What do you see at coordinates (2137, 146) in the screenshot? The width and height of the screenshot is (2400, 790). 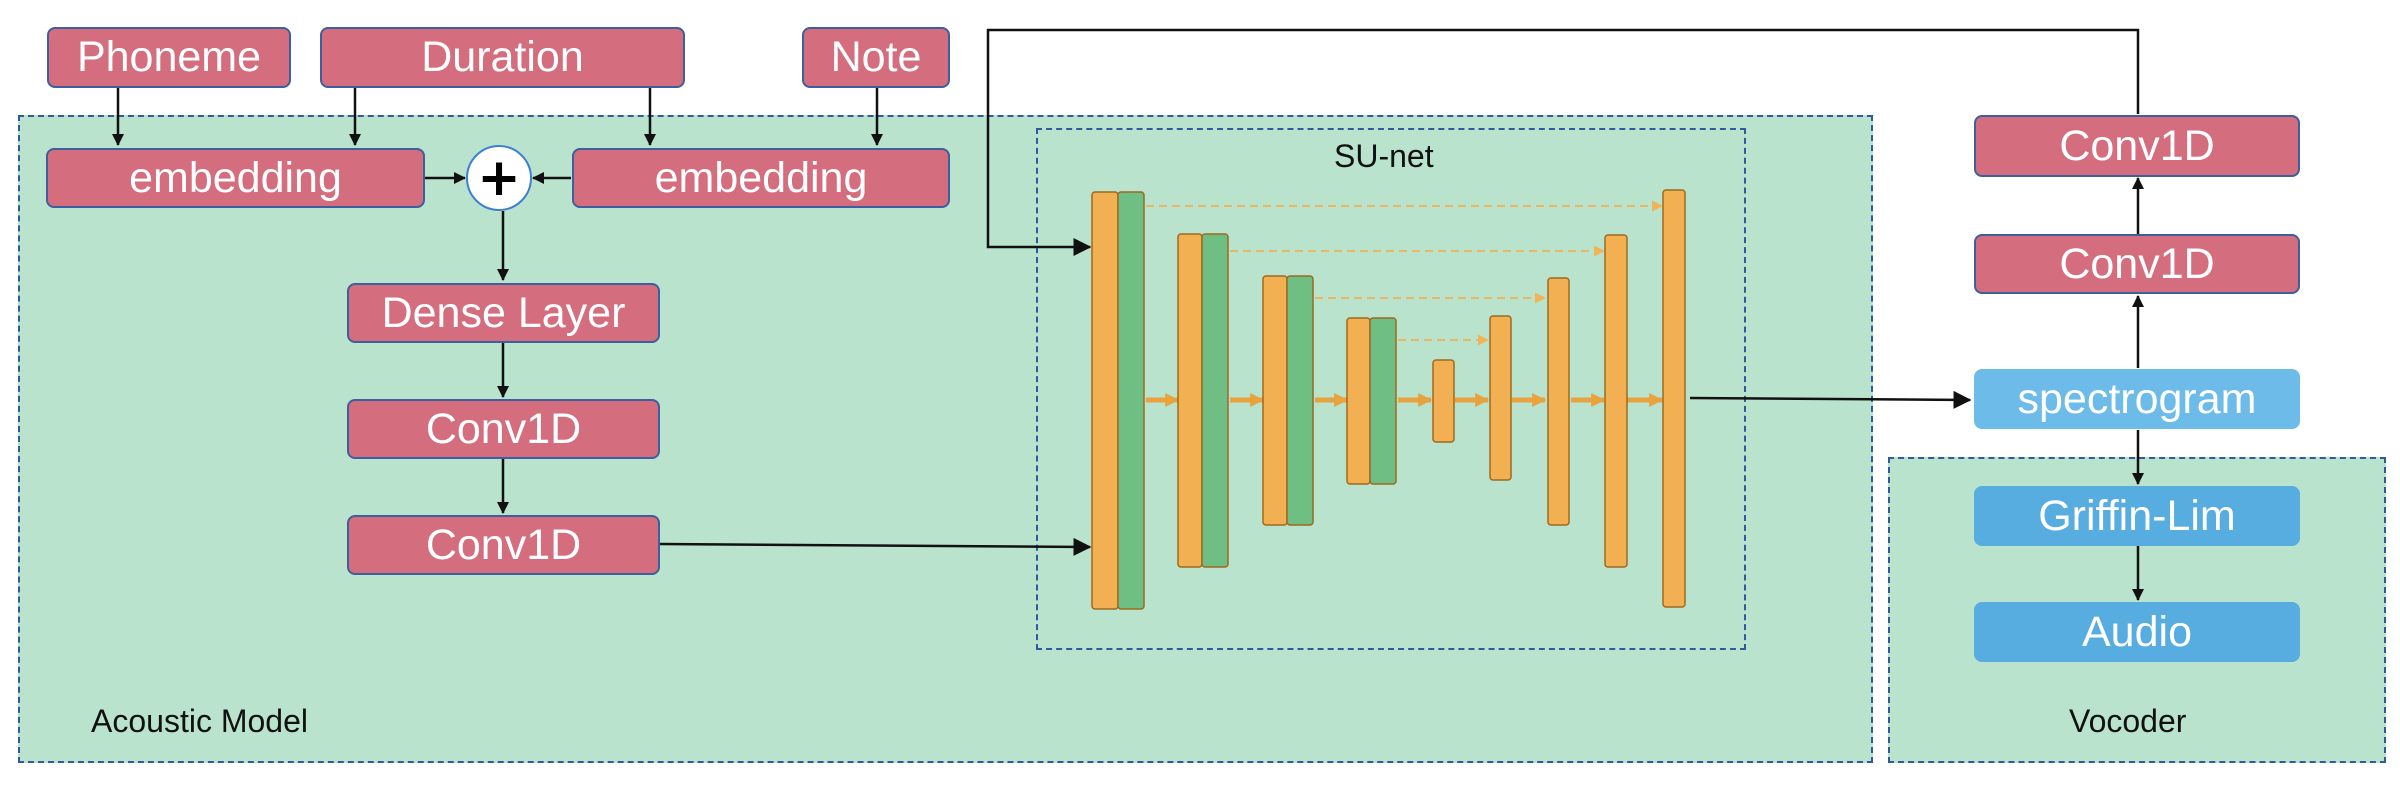 I see `vocoder-conv1d-top-node: Conv1D` at bounding box center [2137, 146].